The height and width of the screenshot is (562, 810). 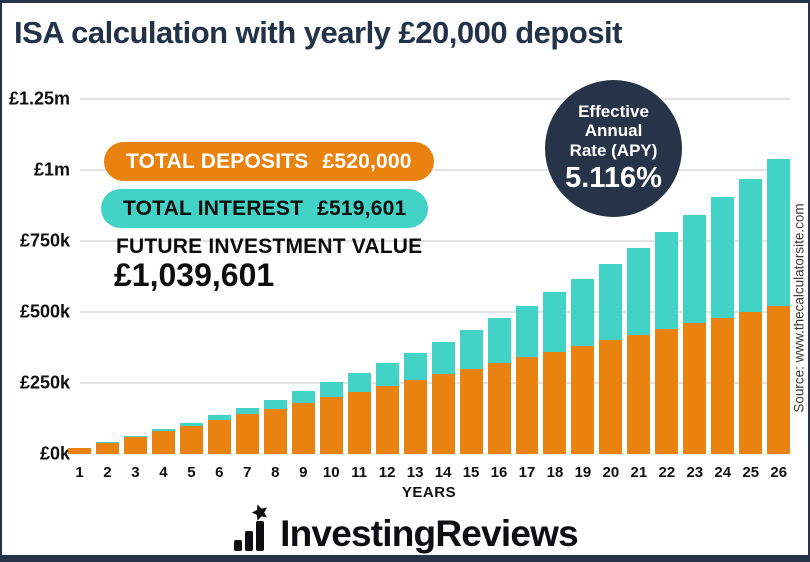 What do you see at coordinates (163, 472) in the screenshot?
I see `x-axis-tick-label: 4` at bounding box center [163, 472].